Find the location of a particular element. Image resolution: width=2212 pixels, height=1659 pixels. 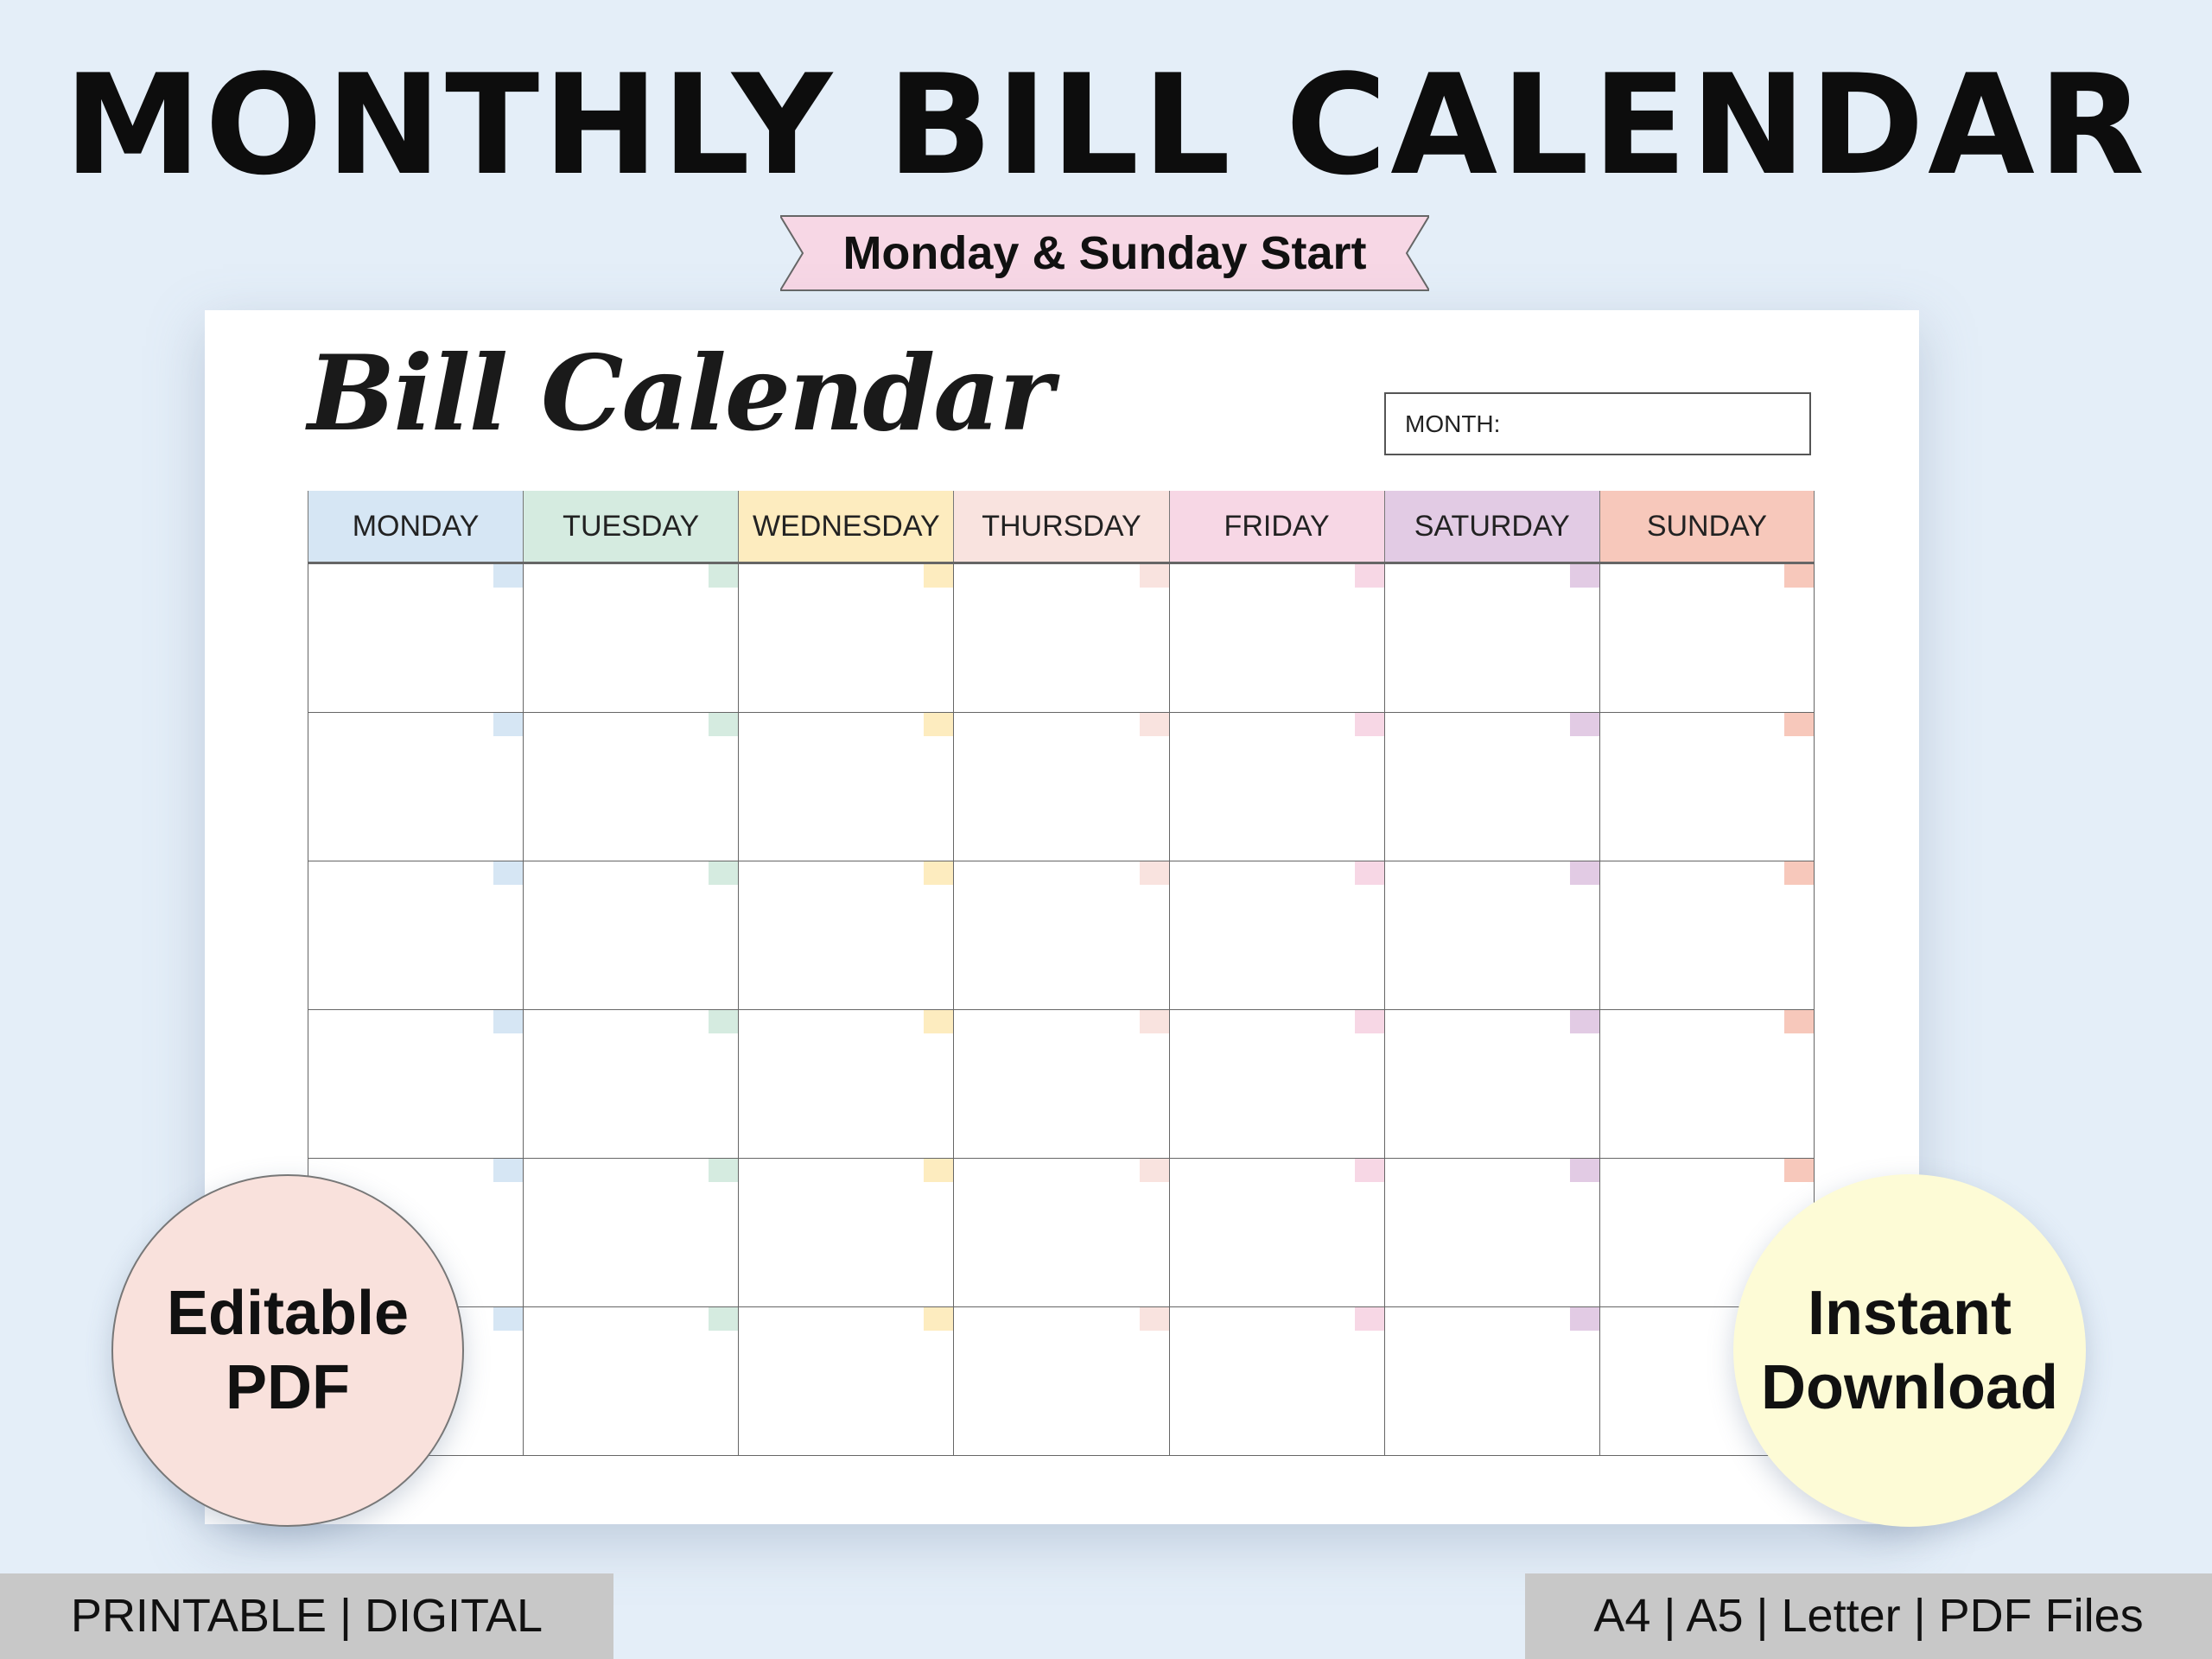

weekday-monday: MONDAY is located at coordinates (416, 526).